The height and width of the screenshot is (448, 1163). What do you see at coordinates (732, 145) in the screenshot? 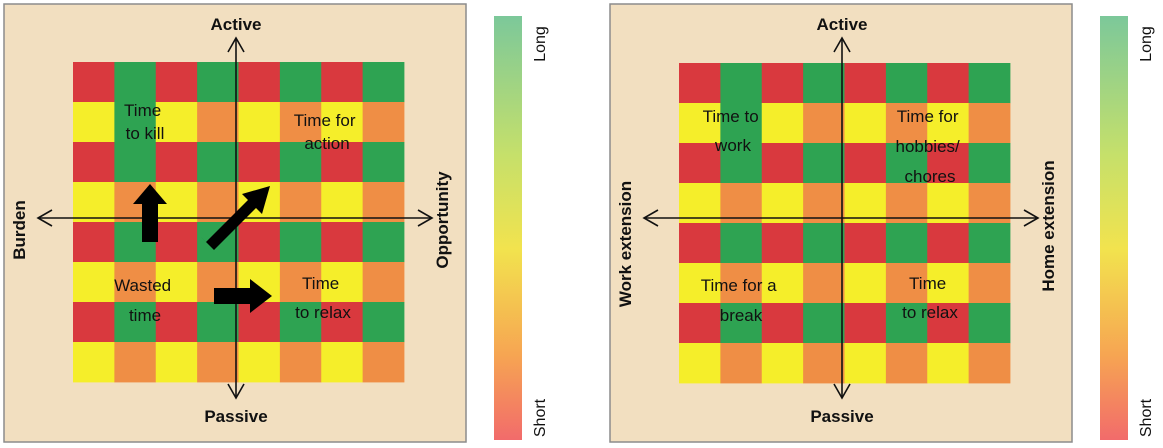
I see `label-line: work` at bounding box center [732, 145].